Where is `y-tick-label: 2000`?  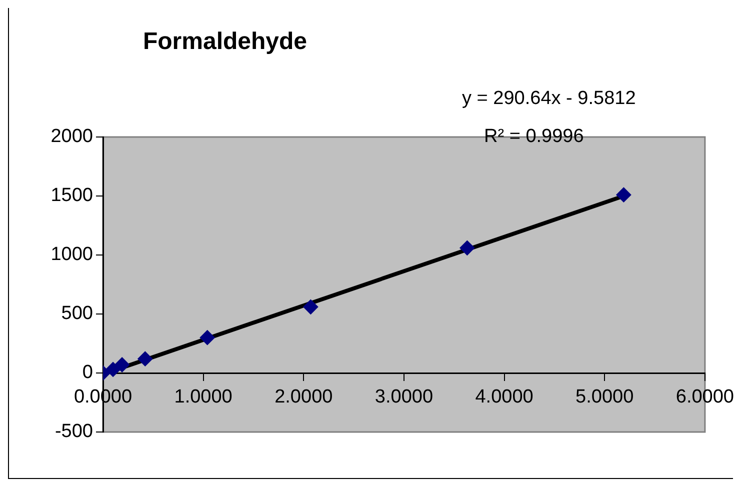 y-tick-label: 2000 is located at coordinates (71, 137).